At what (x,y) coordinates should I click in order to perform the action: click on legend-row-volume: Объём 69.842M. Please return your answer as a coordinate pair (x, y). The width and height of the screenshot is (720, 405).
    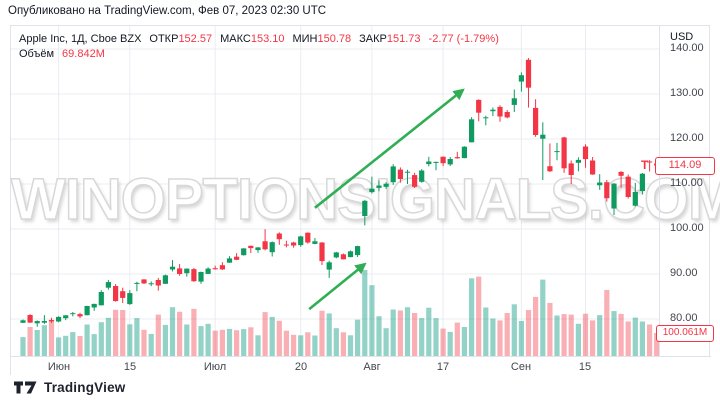
    Looking at the image, I should click on (259, 54).